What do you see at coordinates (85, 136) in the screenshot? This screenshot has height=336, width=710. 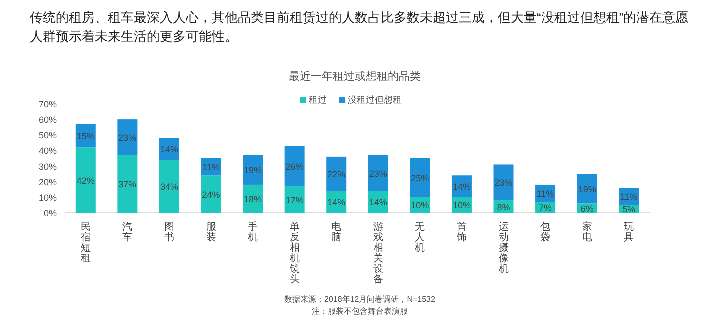 I see `data-label: 15%` at bounding box center [85, 136].